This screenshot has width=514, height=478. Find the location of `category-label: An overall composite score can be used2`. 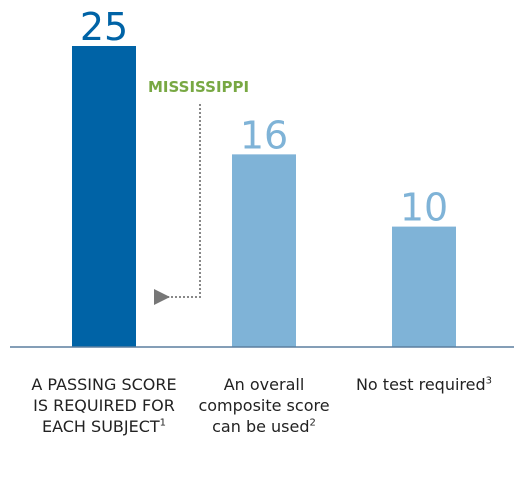

category-label: An overall composite score can be used2 is located at coordinates (264, 405).